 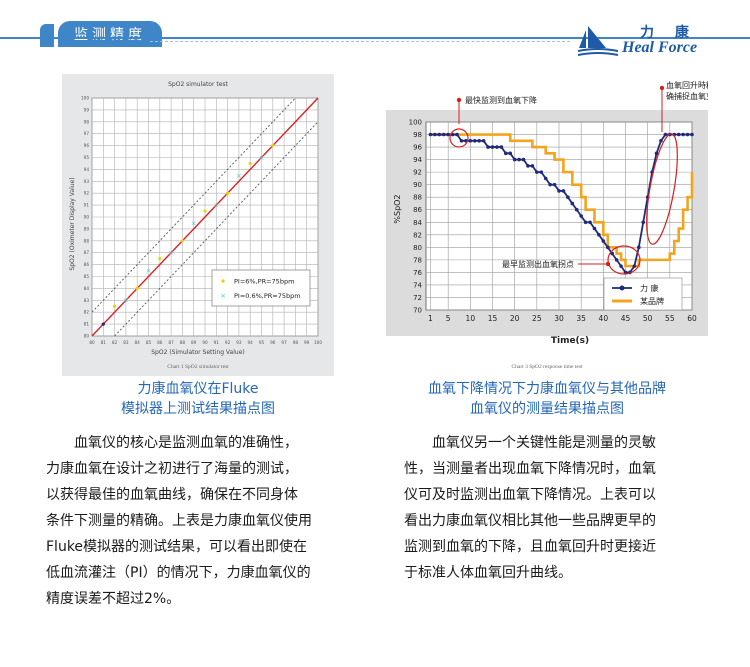 What do you see at coordinates (360, 41) in the screenshot?
I see `header-dashed-rule` at bounding box center [360, 41].